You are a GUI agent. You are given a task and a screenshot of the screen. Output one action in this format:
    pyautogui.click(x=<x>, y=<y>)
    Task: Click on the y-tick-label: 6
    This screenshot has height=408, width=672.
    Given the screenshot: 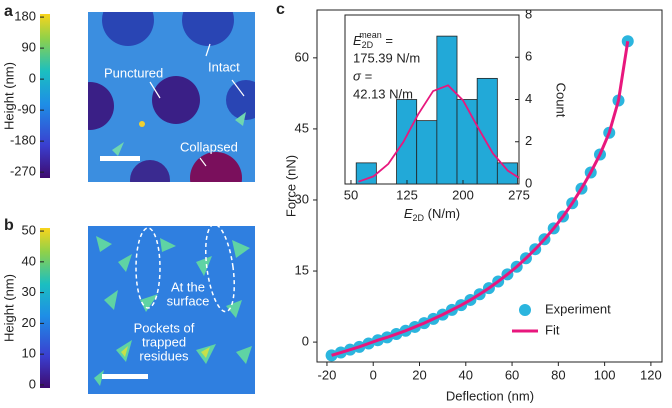 What is the action you would take?
    pyautogui.click(x=528, y=56)
    